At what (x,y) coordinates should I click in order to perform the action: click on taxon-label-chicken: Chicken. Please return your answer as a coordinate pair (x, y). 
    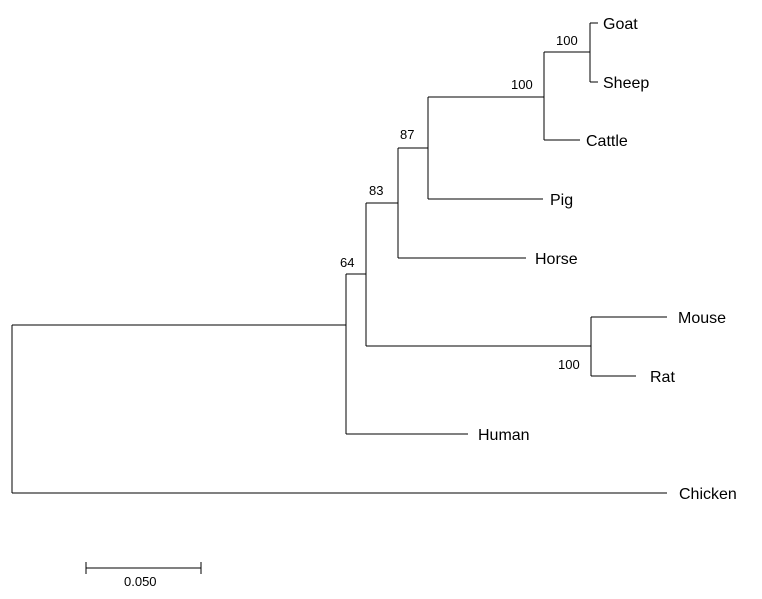
    Looking at the image, I should click on (708, 494).